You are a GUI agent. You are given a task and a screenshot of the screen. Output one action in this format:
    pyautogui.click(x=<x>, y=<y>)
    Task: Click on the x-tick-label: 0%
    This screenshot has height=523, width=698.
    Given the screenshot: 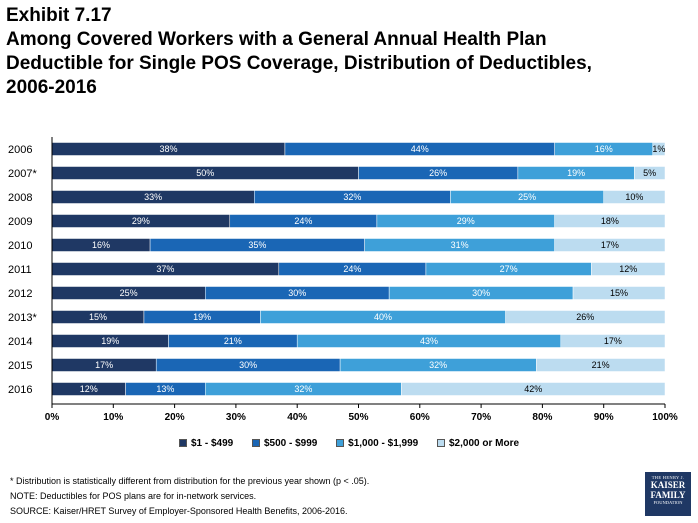 What is the action you would take?
    pyautogui.click(x=52, y=416)
    